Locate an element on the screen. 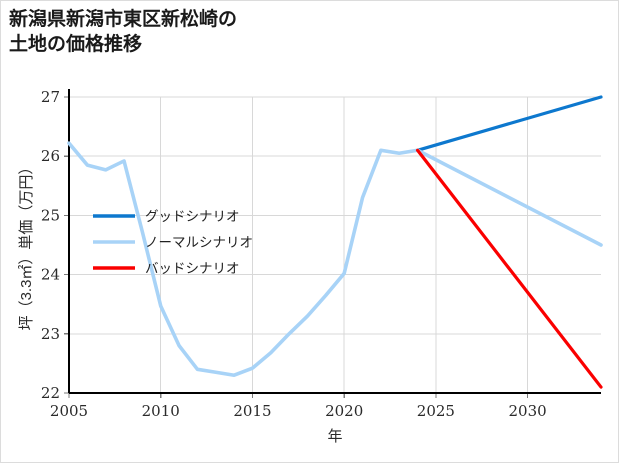 The image size is (621, 465). y-tick-labels: 22 23 24 25 26 27 is located at coordinates (50, 245).